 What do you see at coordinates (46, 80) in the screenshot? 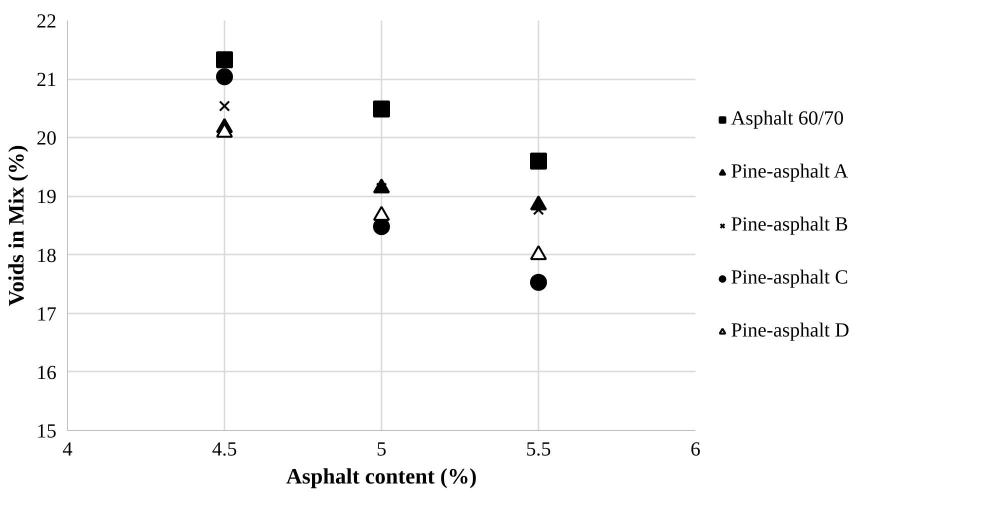
I see `y-tick-label: 21` at bounding box center [46, 80].